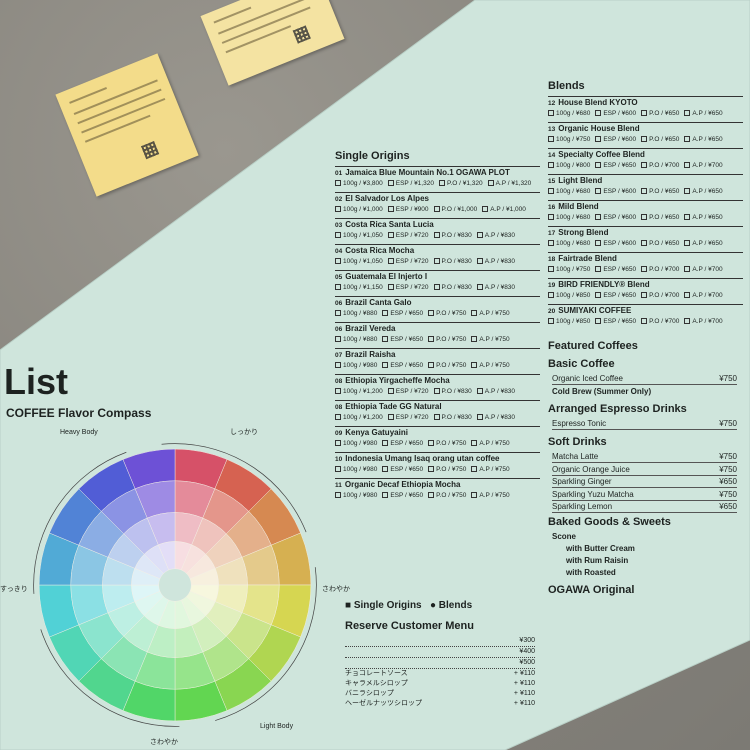 The height and width of the screenshot is (750, 750). What do you see at coordinates (591, 572) in the screenshot?
I see `menu-item: with Roasted` at bounding box center [591, 572].